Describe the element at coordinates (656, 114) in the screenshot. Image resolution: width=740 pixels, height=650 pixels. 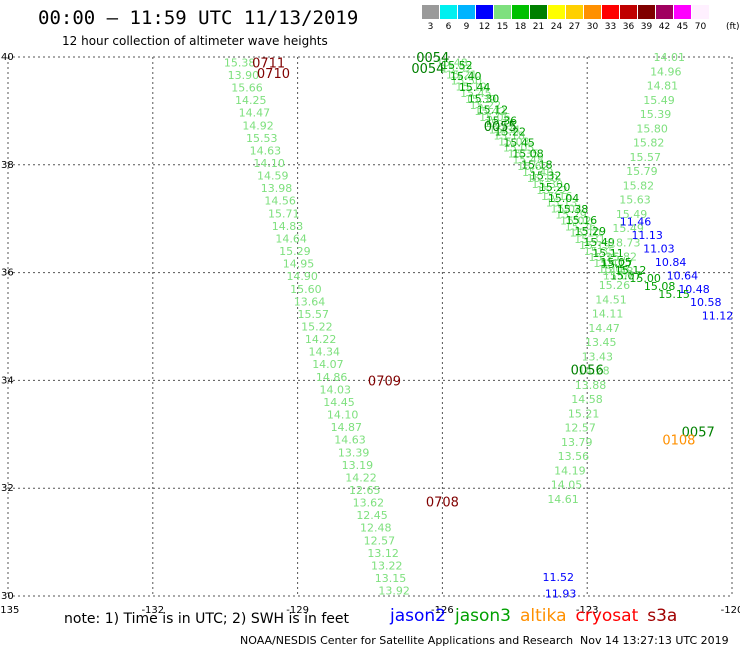
I see `wave-height-label: 15.39` at that location.